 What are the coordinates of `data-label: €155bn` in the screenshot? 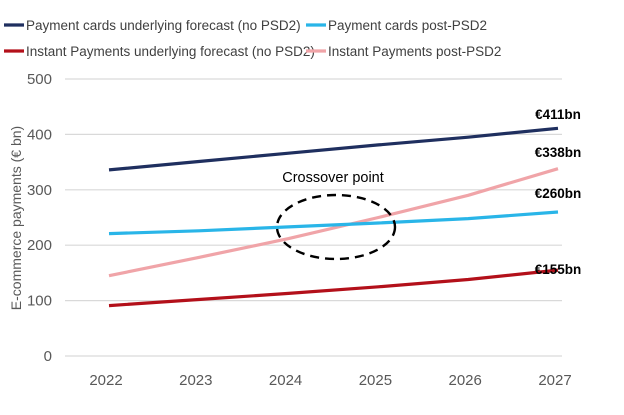 It's located at (558, 269).